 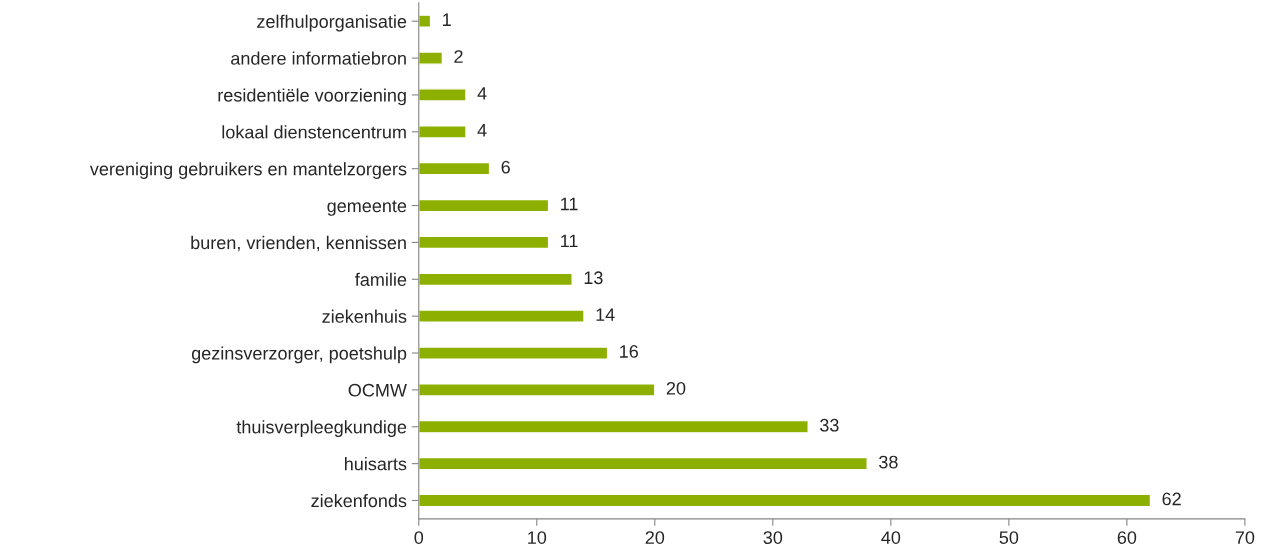 What do you see at coordinates (829, 425) in the screenshot?
I see `data-label: 33` at bounding box center [829, 425].